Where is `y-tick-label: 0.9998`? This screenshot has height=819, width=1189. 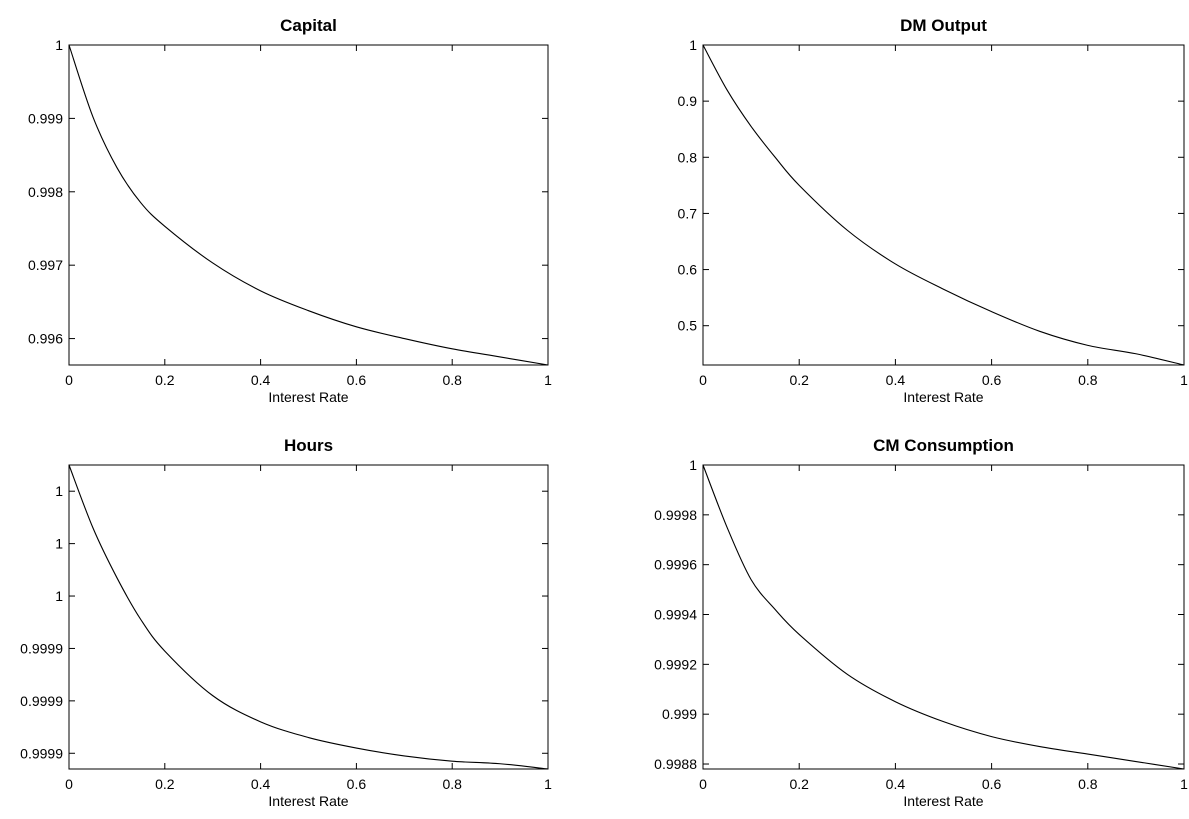
y-tick-label: 0.9998 is located at coordinates (675, 515).